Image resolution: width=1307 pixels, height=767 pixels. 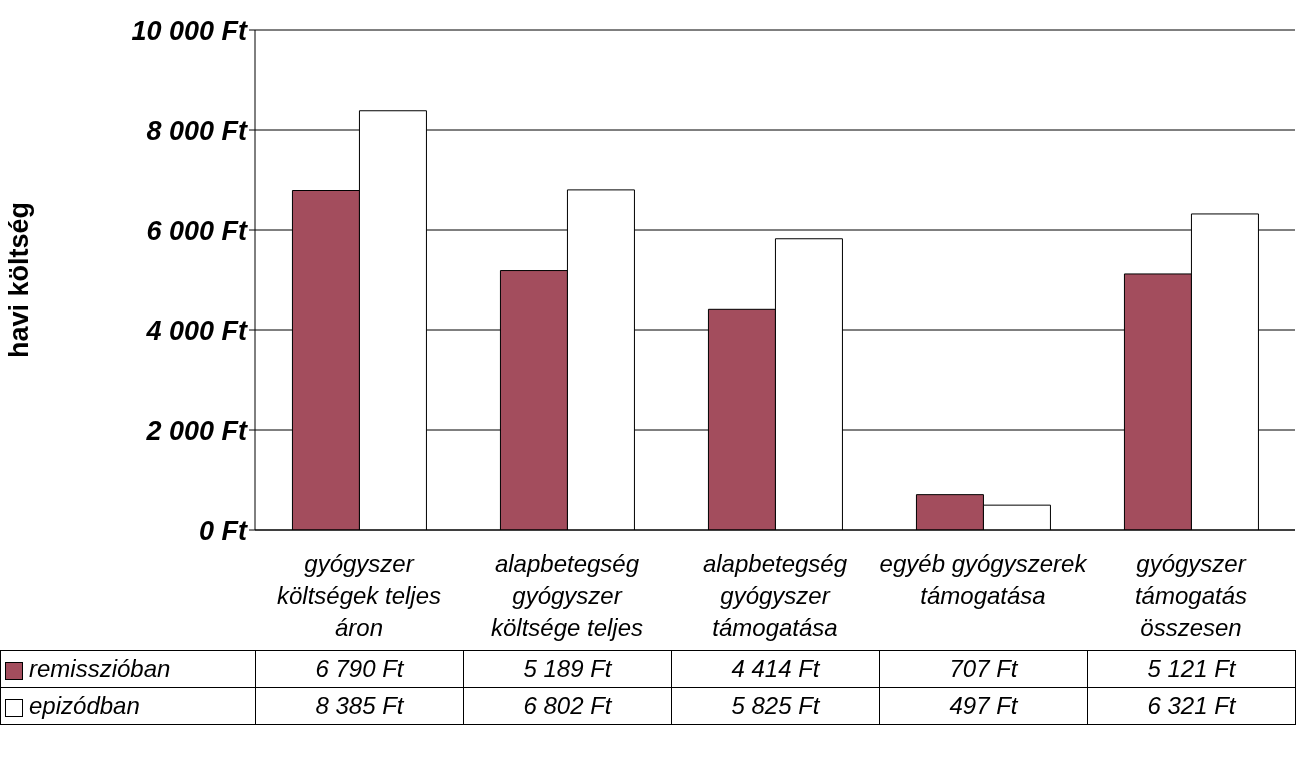 I want to click on data-label: 6 321 Ft, so click(x=1191, y=706).